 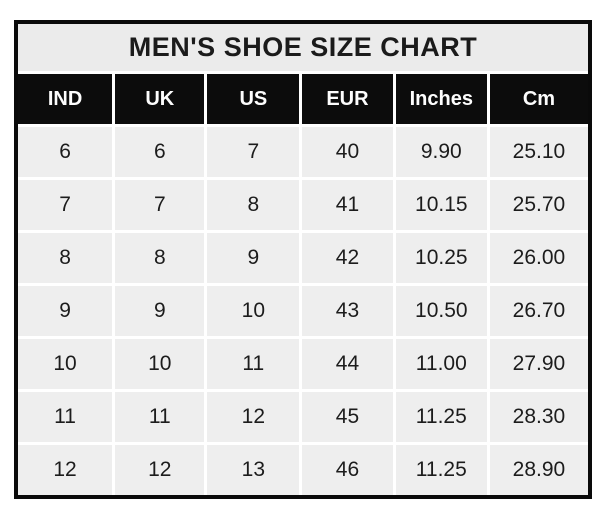 I want to click on table-row: 12 12 13 46 11.25 28.90, so click(x=303, y=470).